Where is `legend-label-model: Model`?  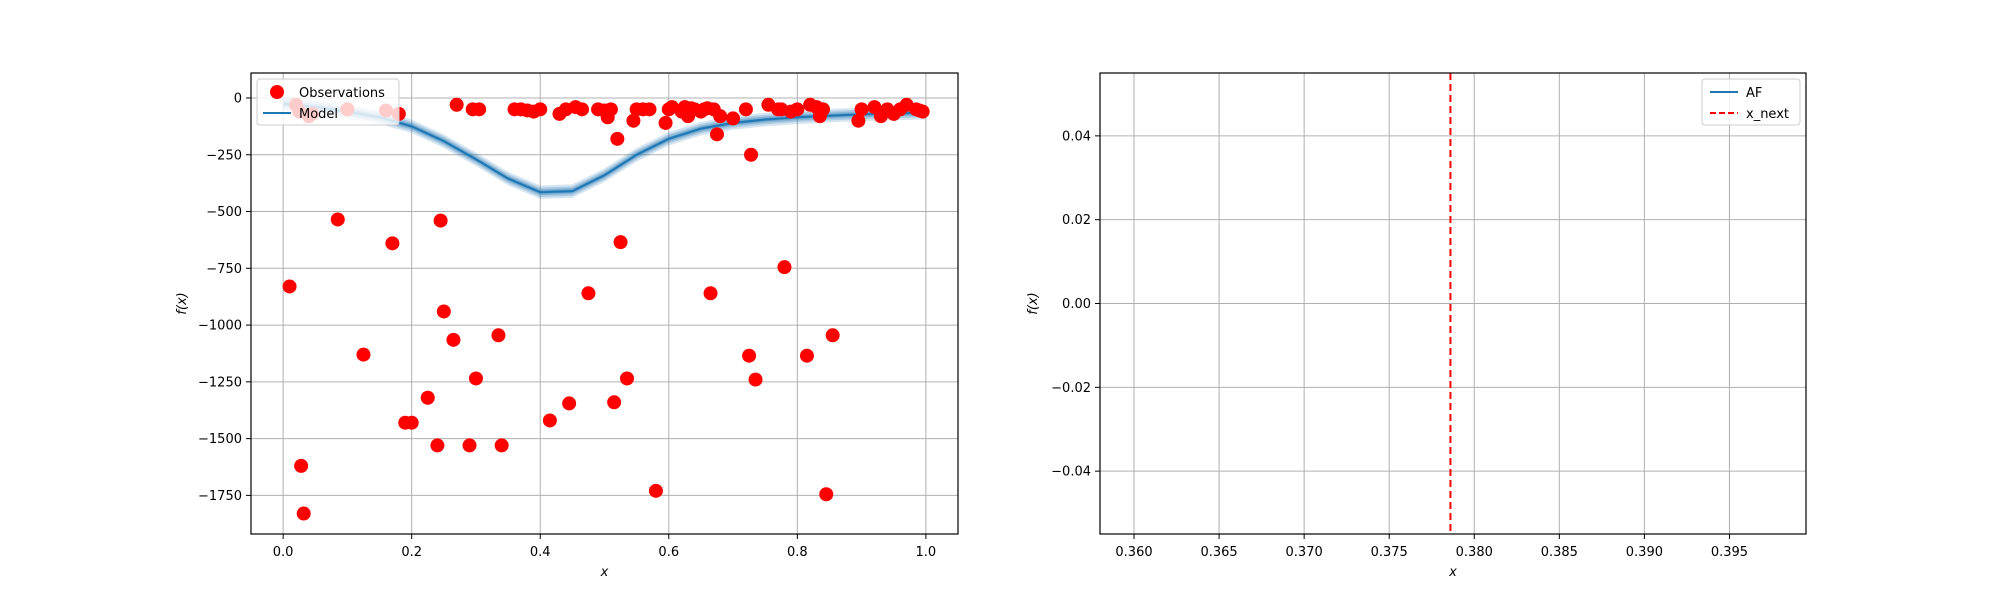 legend-label-model: Model is located at coordinates (318, 114).